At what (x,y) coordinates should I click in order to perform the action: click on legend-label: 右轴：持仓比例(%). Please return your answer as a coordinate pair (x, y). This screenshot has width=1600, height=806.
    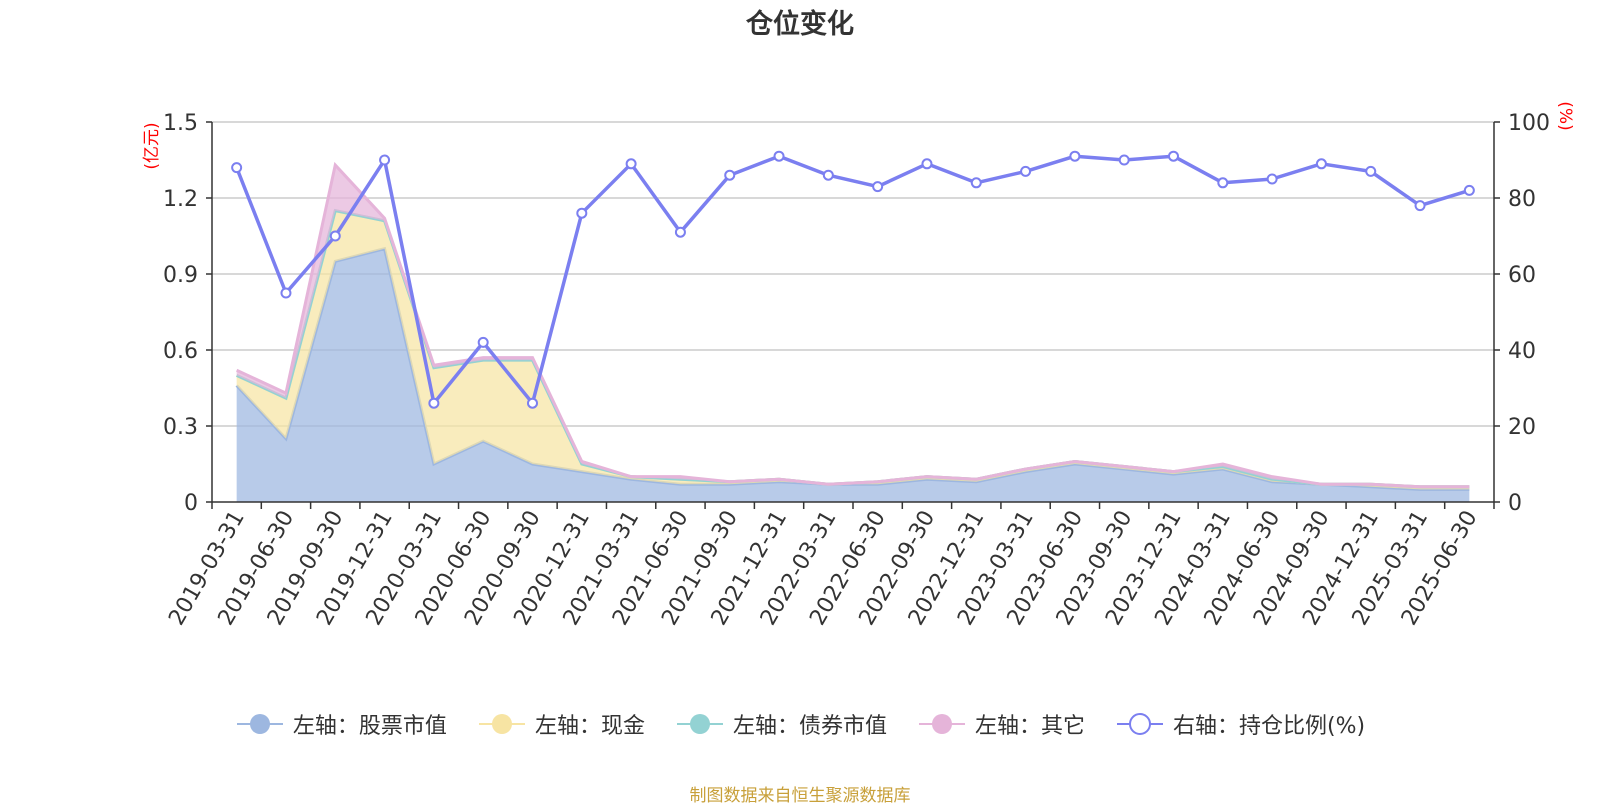
    Looking at the image, I should click on (1269, 726).